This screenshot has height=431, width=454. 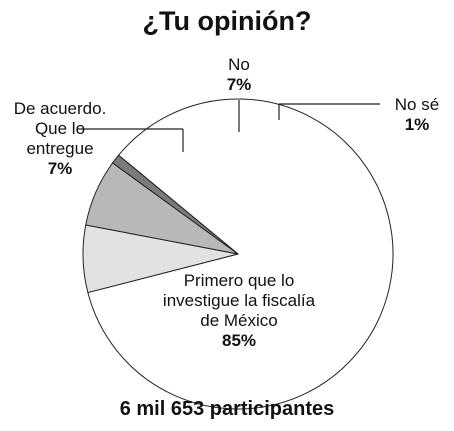 I want to click on label-no: No 7%, so click(x=239, y=75).